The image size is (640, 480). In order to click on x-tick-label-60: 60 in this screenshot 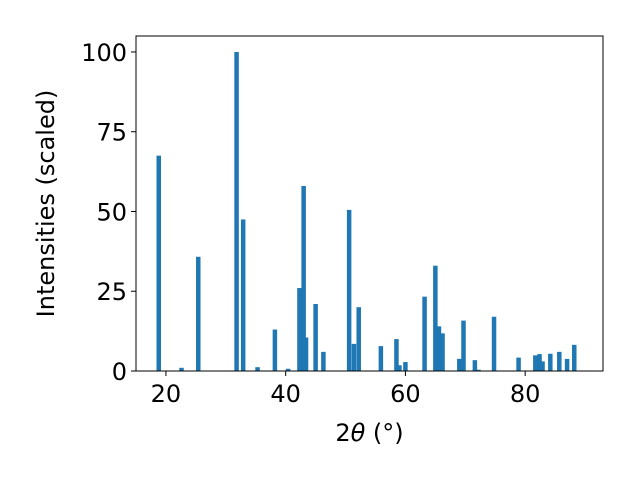, I will do `click(405, 394)`.